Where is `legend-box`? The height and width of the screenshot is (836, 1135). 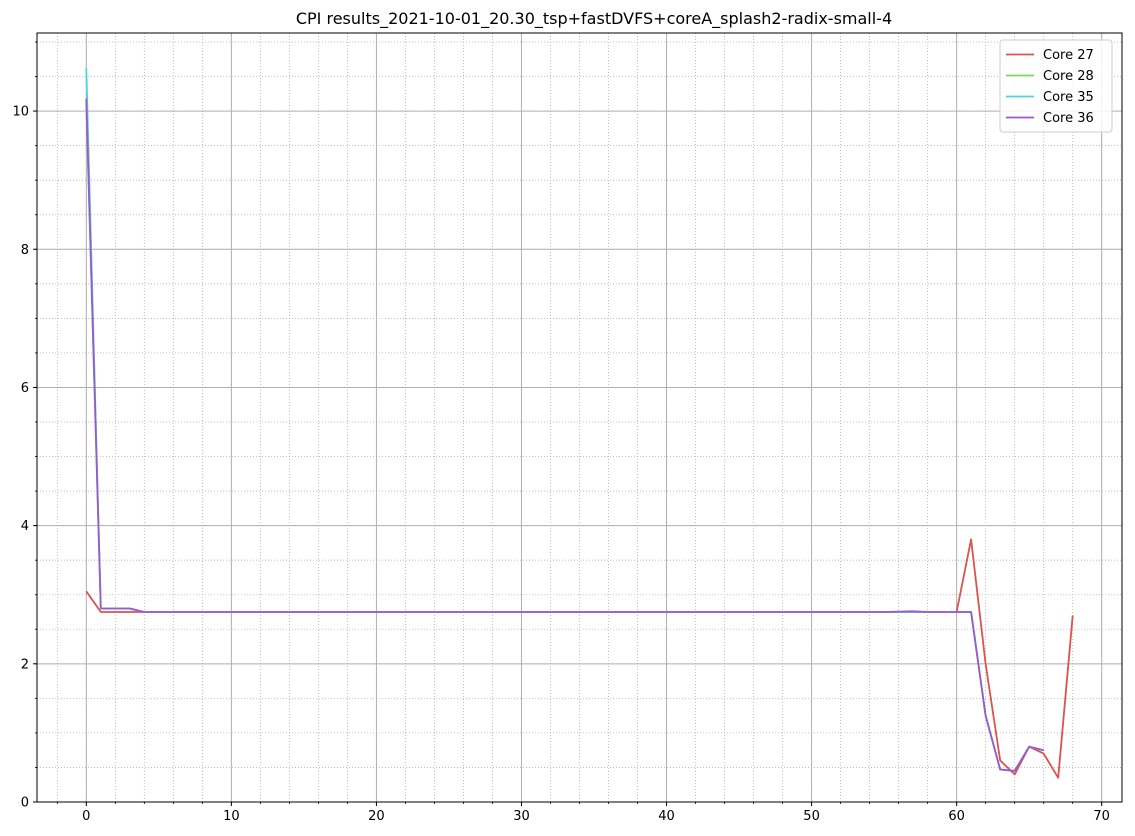 legend-box is located at coordinates (1056, 86).